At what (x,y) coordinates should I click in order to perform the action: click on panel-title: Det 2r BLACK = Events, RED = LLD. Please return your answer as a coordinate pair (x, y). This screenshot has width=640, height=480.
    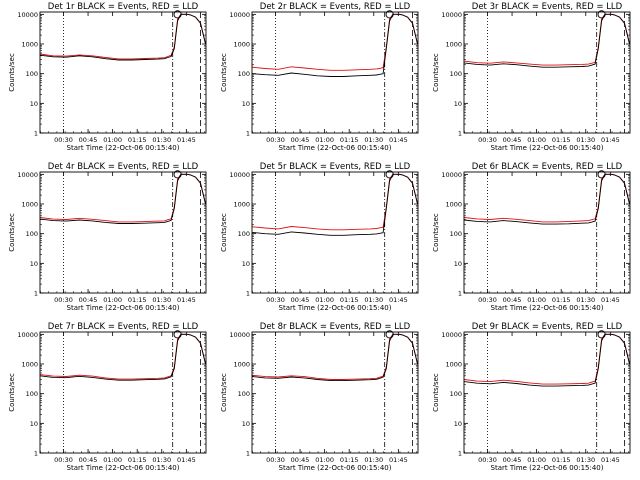
    Looking at the image, I should click on (335, 7).